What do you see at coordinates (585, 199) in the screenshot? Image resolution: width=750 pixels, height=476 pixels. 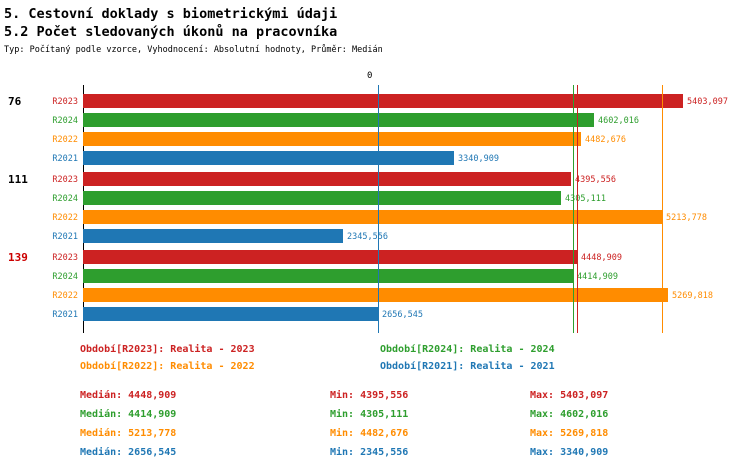 I see `bar-value-label: 4305,111` at bounding box center [585, 199].